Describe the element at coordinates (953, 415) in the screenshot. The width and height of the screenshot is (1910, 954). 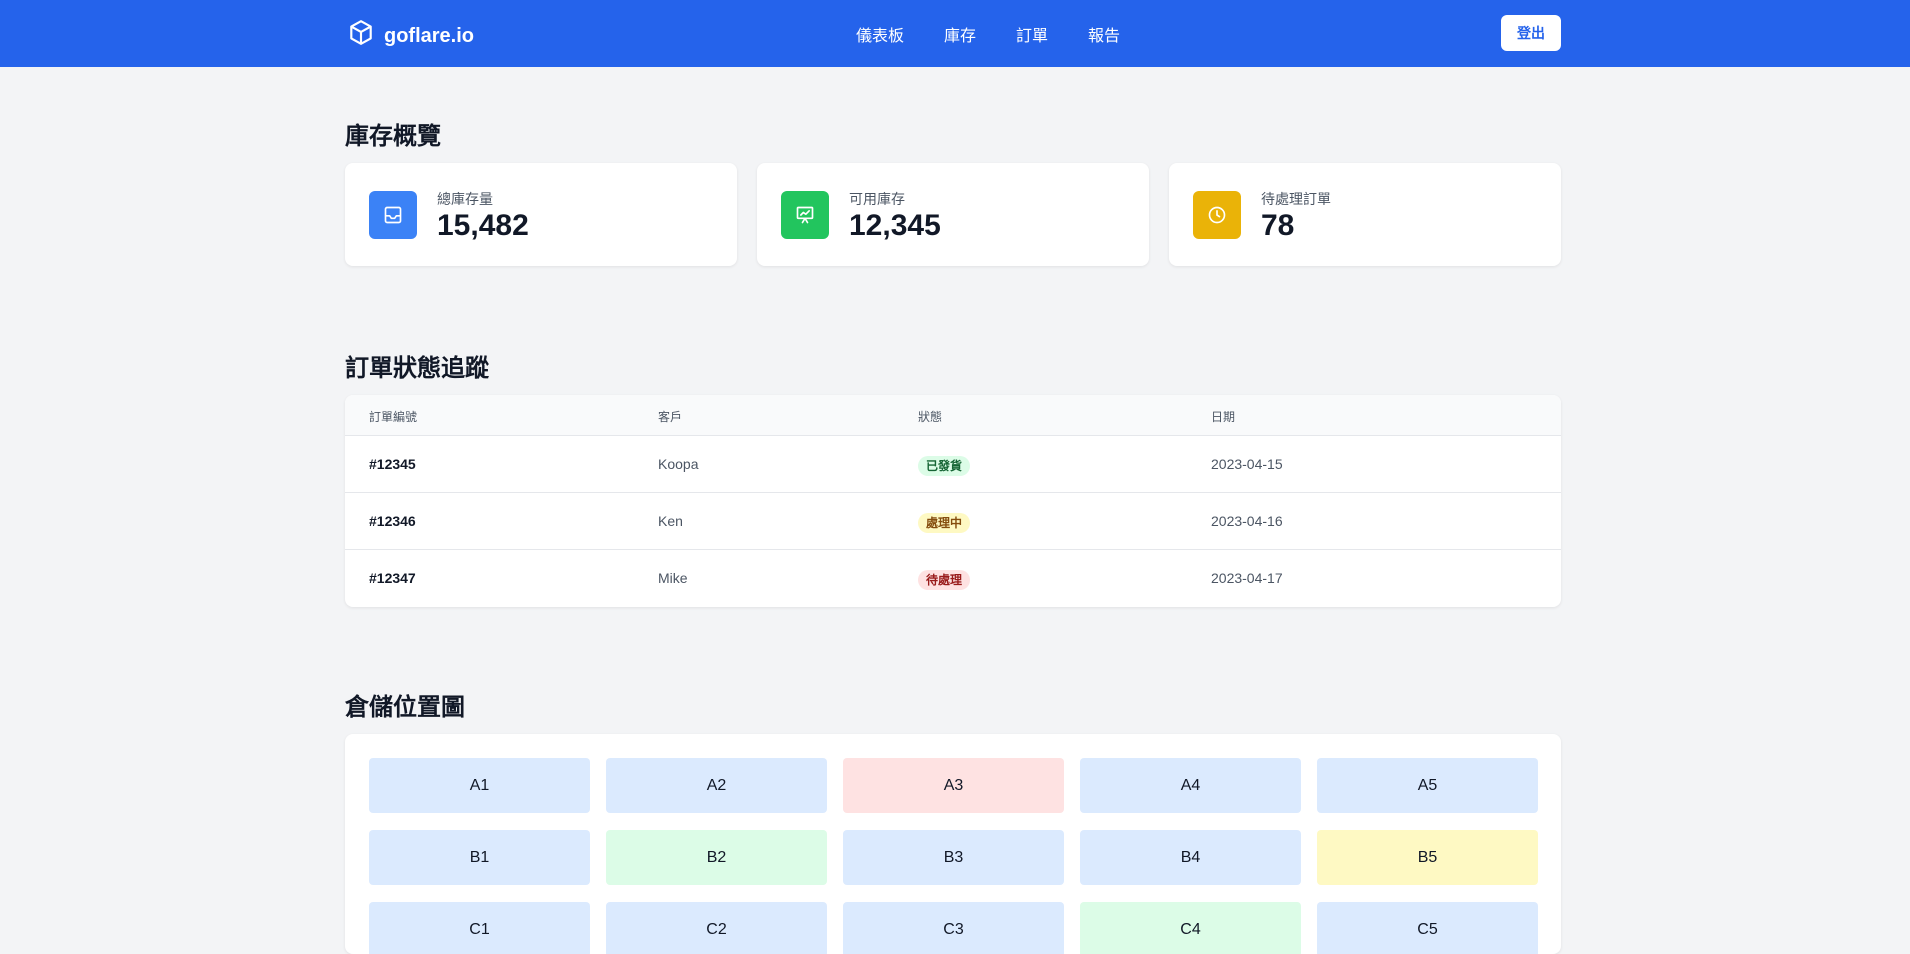
I see `table-header: 訂單編號 客戶 狀態 日期` at that location.